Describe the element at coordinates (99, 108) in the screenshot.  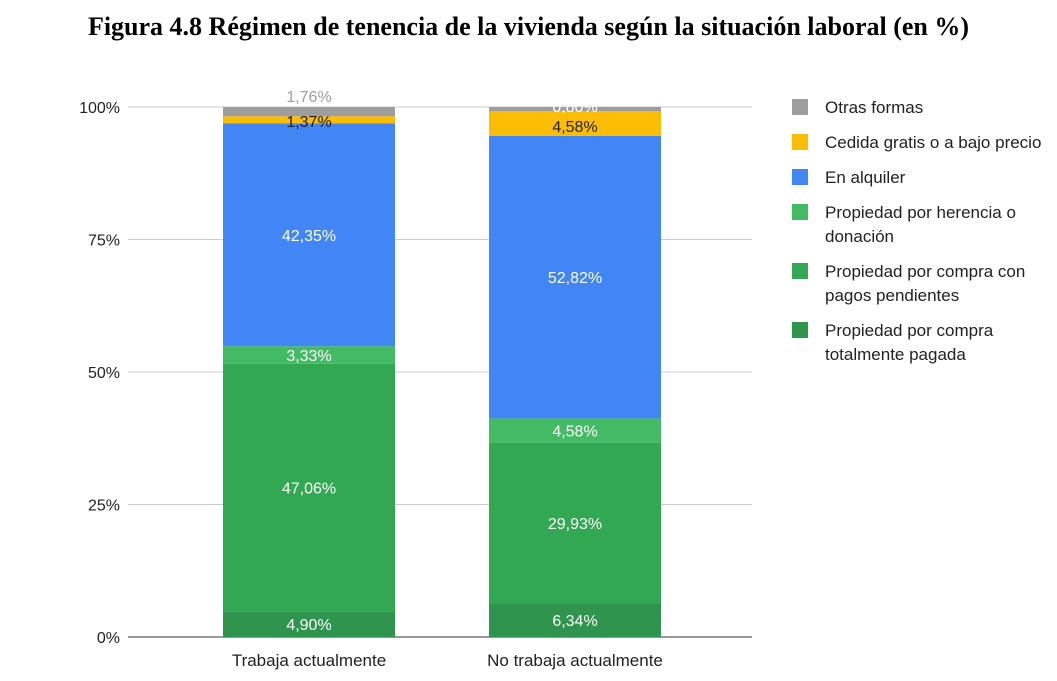
I see `y-tick-label: 100%` at that location.